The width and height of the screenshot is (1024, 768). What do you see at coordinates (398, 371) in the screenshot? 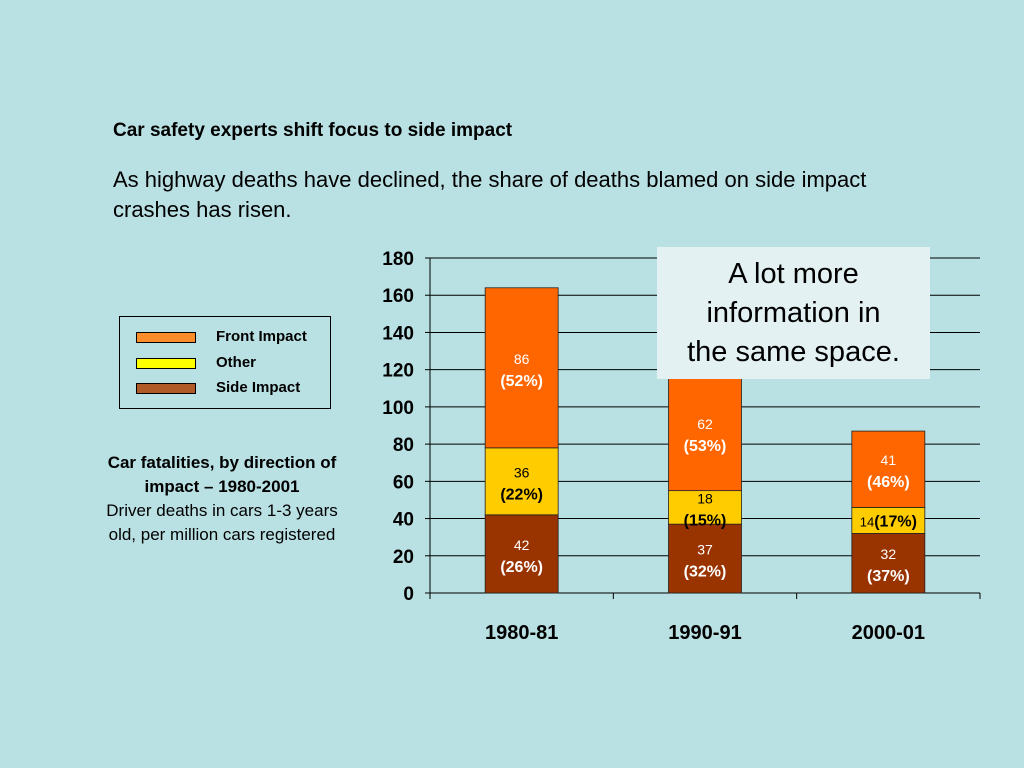
I see `y-tick-label: 120` at bounding box center [398, 371].